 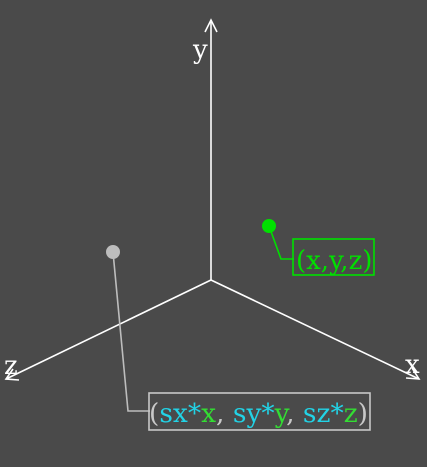 What do you see at coordinates (131, 331) in the screenshot?
I see `scaled-point-leader` at bounding box center [131, 331].